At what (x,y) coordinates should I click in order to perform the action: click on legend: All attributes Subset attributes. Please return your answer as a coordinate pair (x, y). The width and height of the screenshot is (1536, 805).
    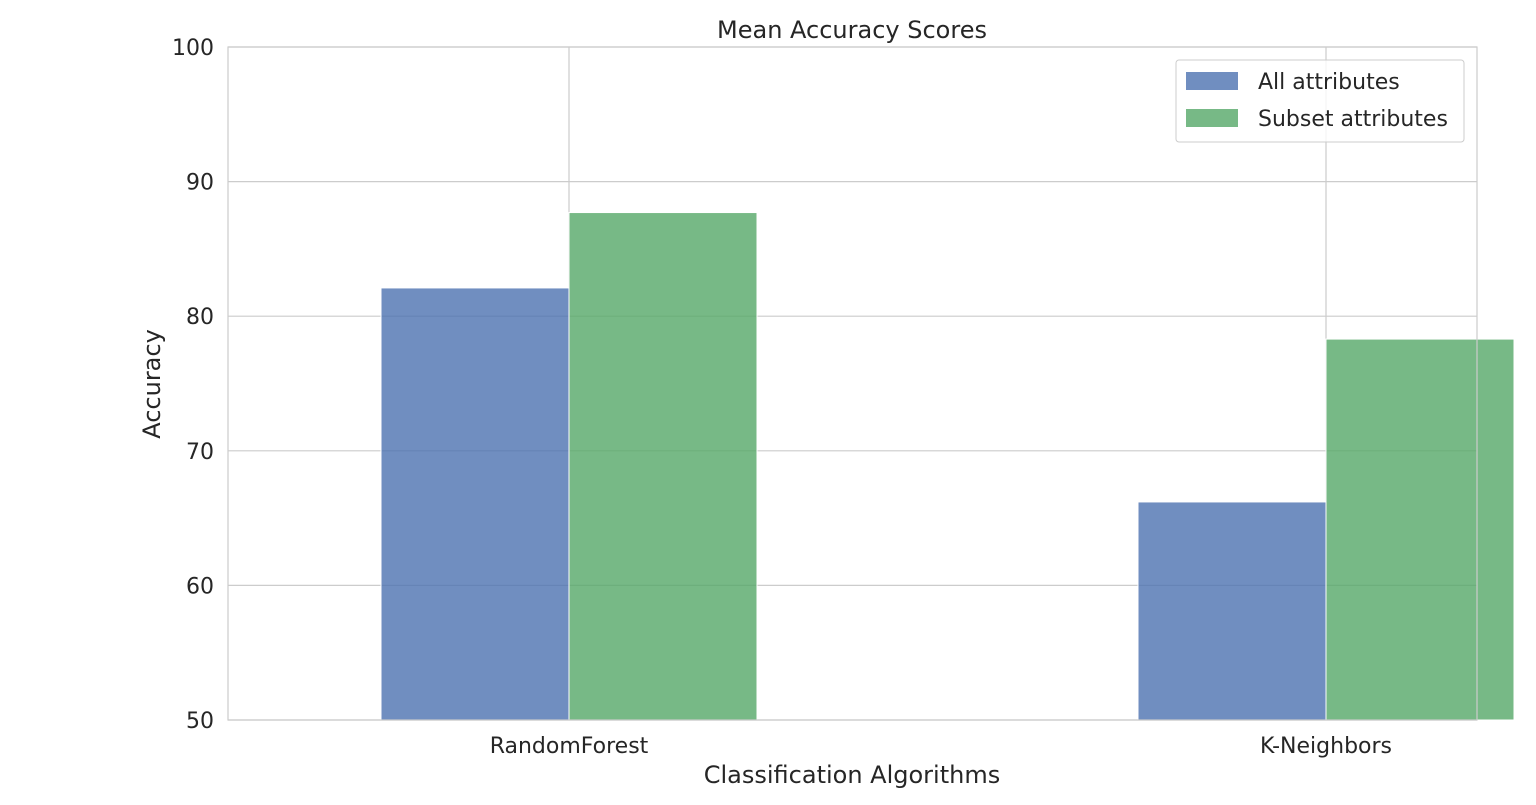
    Looking at the image, I should click on (1320, 101).